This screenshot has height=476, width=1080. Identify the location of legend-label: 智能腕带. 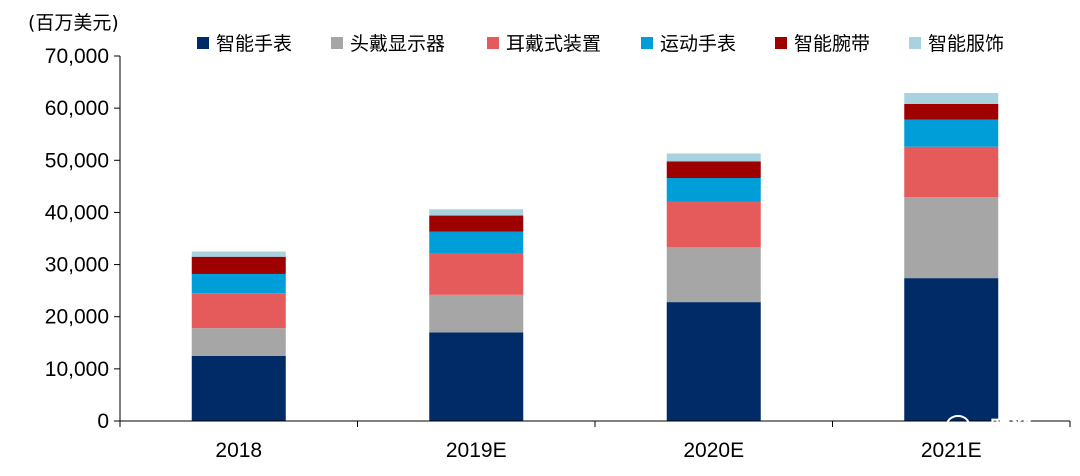
(832, 44).